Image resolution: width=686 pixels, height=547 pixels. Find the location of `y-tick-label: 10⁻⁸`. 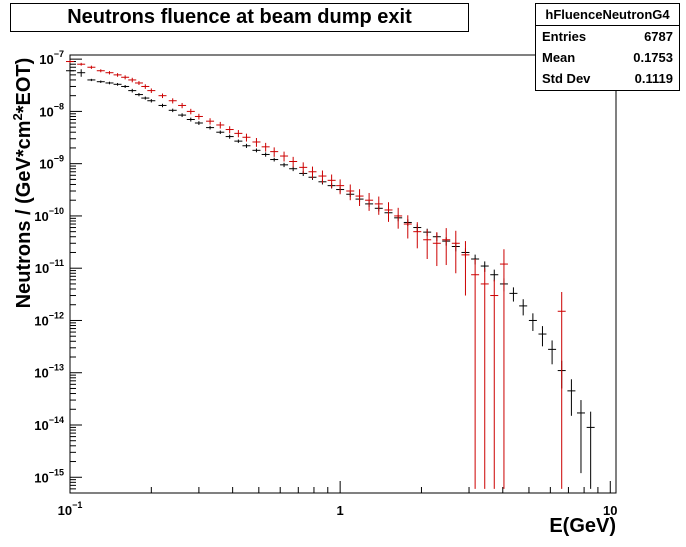

y-tick-label: 10⁻⁸ is located at coordinates (51, 110).